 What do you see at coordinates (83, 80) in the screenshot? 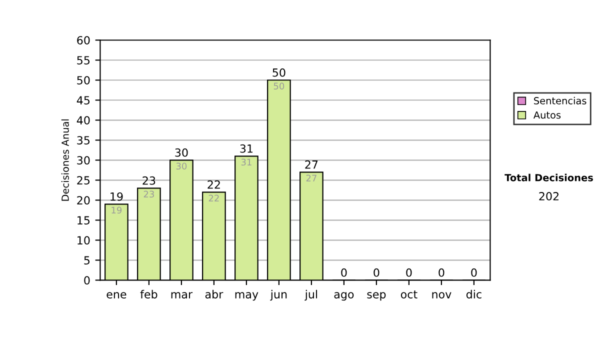
I see `y-tick-label: 50` at bounding box center [83, 80].